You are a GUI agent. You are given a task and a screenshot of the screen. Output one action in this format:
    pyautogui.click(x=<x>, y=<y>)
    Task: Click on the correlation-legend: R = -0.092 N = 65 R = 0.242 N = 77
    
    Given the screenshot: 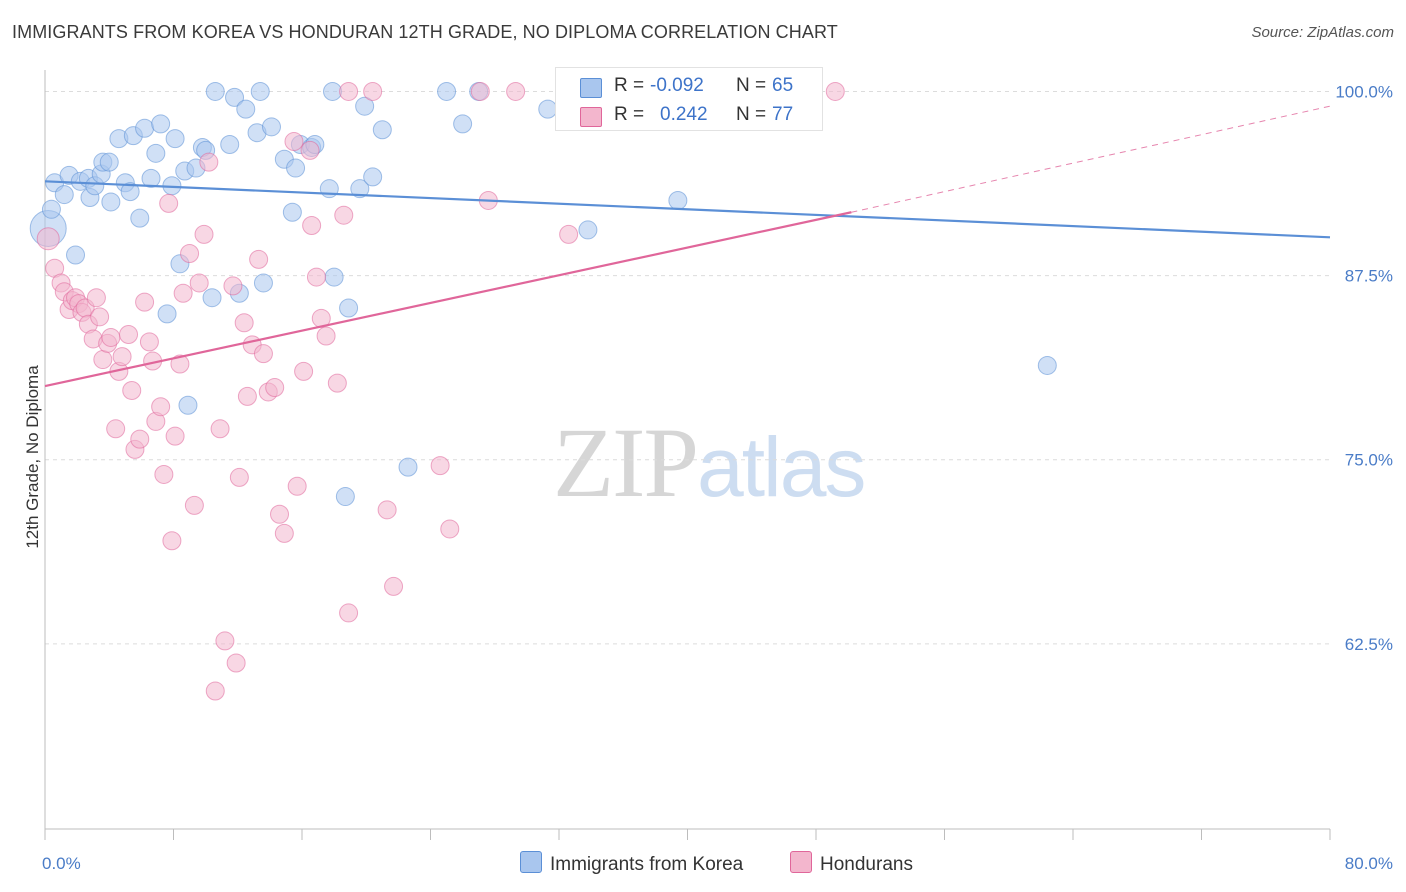 What is the action you would take?
    pyautogui.click(x=689, y=99)
    